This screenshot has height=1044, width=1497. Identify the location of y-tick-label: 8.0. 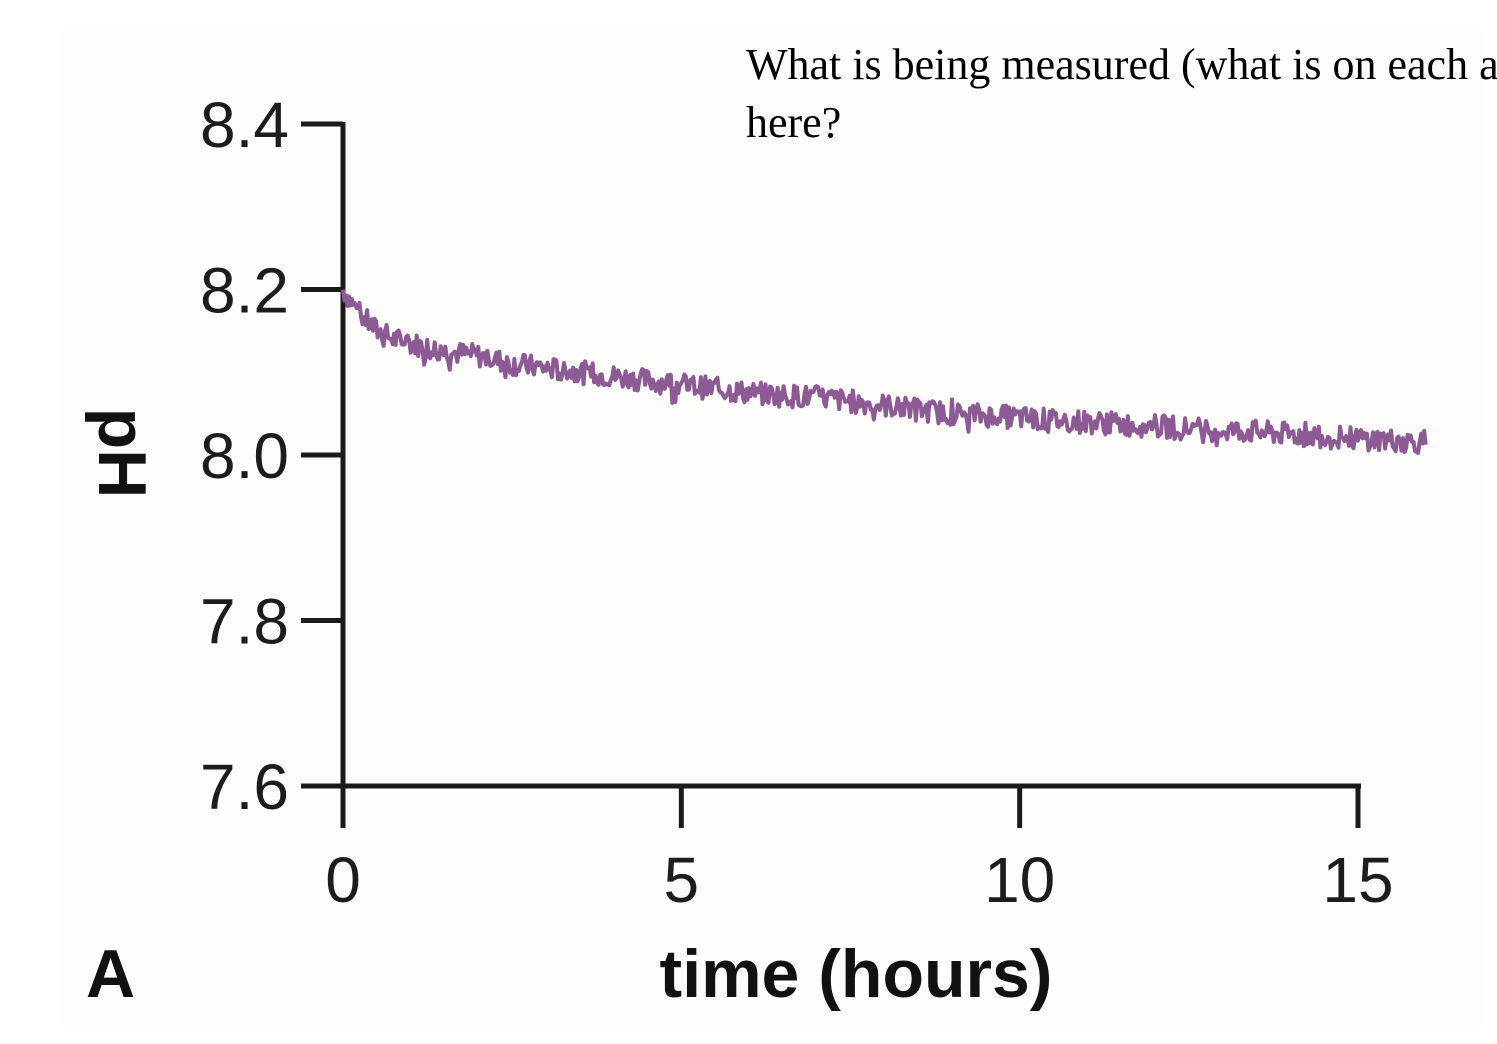
(244, 456).